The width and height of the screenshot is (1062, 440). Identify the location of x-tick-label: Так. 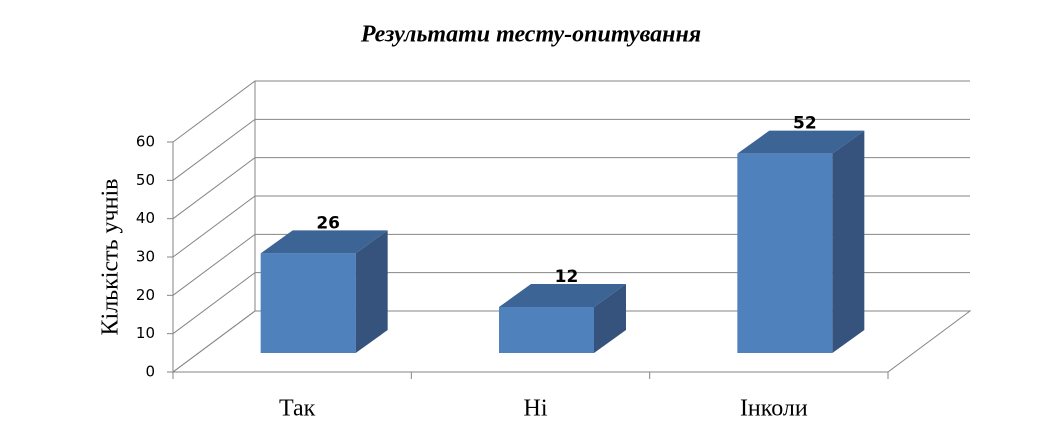
(297, 409).